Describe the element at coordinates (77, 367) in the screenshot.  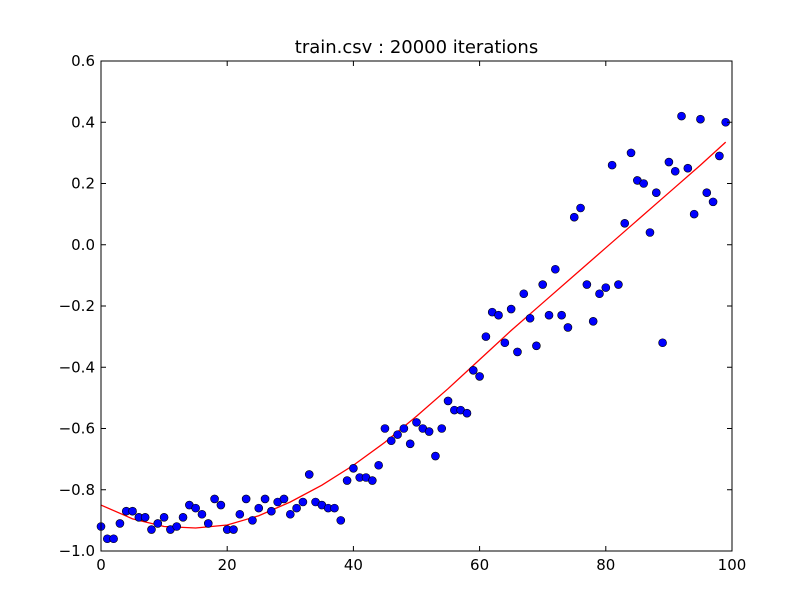
I see `y-tick-label: −0.4` at that location.